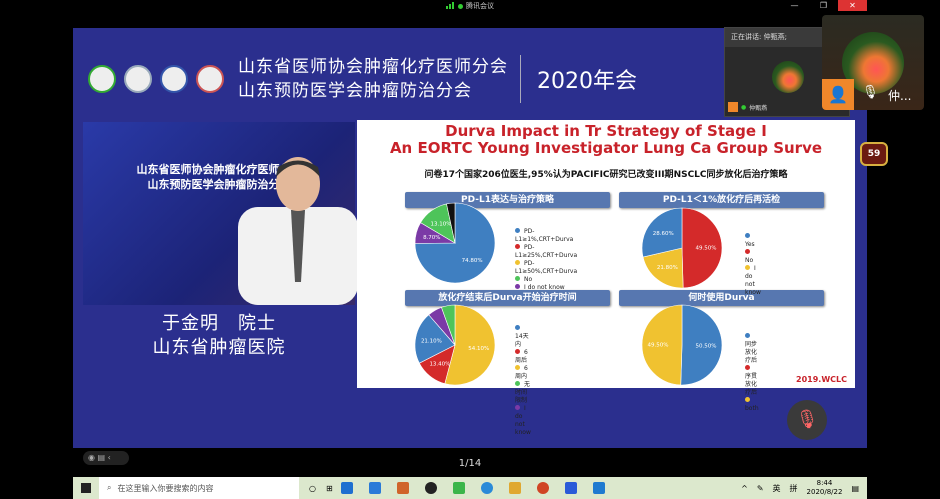 The image size is (940, 499). Describe the element at coordinates (458, 488) in the screenshot. I see `wechat-icon` at that location.